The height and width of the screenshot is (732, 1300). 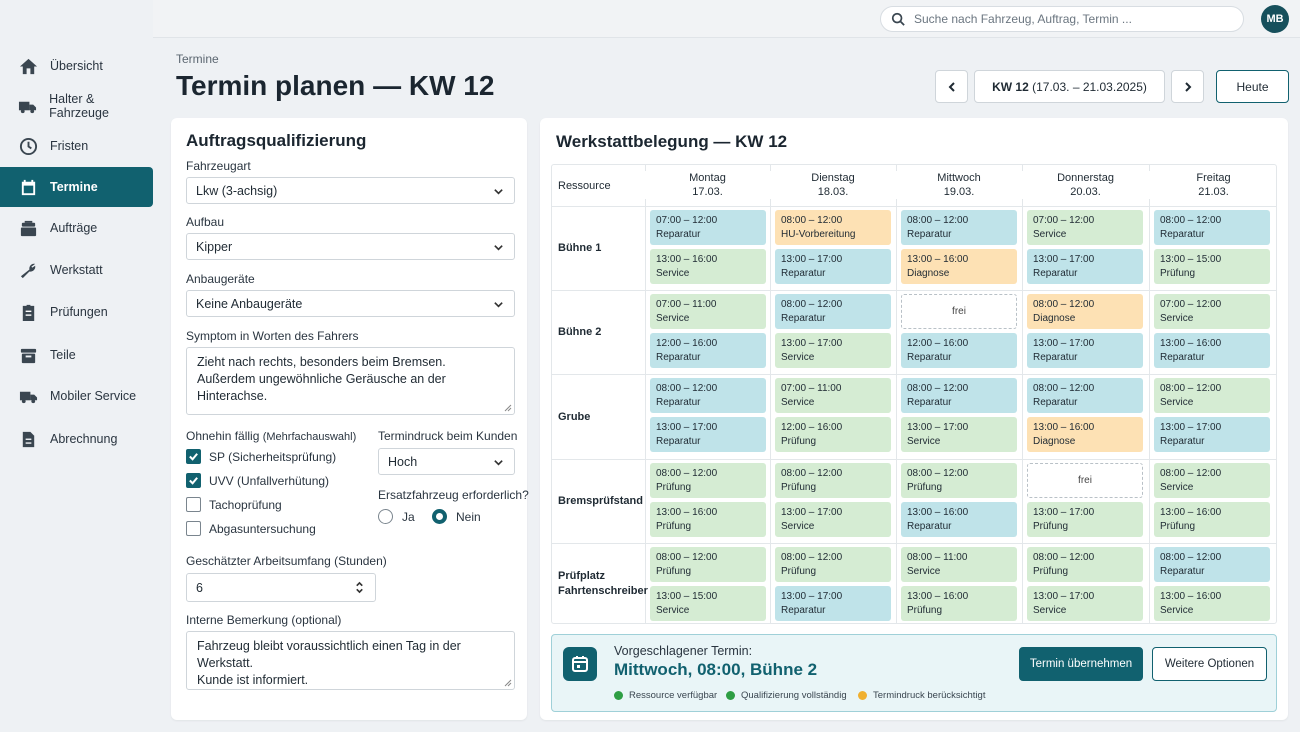 I want to click on effort-stepper: 6, so click(x=281, y=587).